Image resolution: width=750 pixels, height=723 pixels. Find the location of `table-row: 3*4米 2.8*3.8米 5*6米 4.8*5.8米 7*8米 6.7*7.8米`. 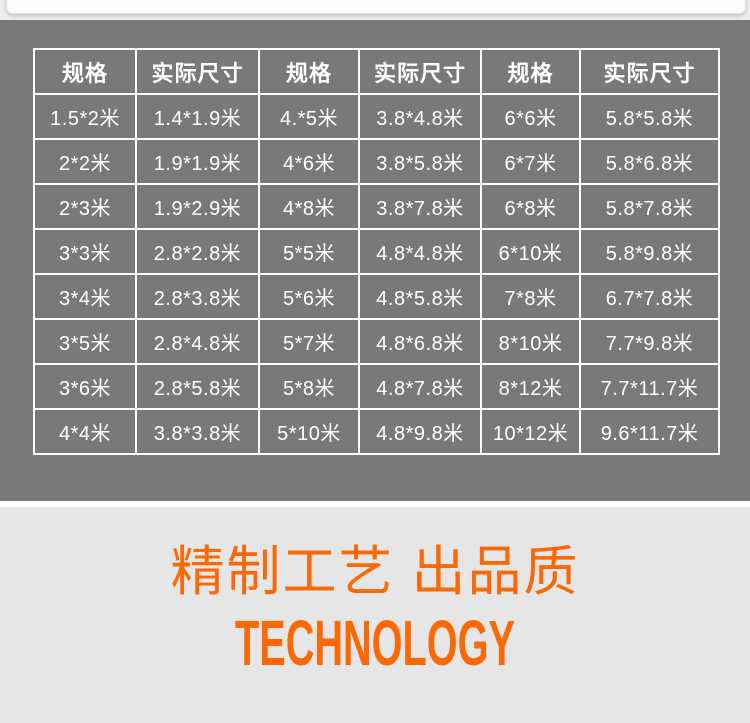

table-row: 3*4米 2.8*3.8米 5*6米 4.8*5.8米 7*8米 6.7*7.8米 is located at coordinates (376, 296).